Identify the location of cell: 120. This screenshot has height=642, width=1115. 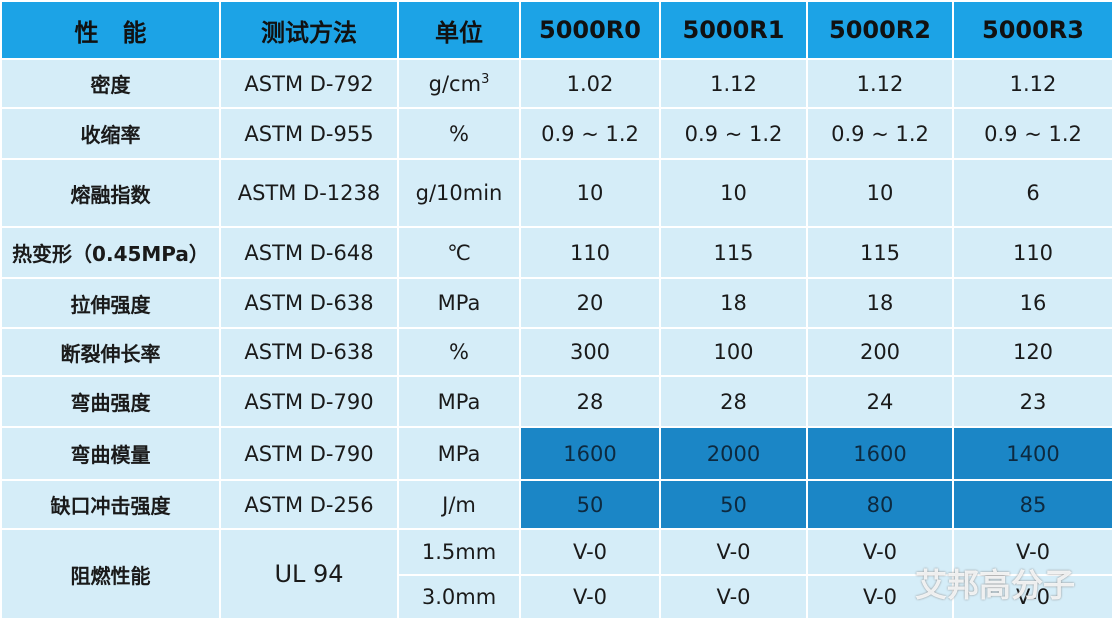
(1033, 352).